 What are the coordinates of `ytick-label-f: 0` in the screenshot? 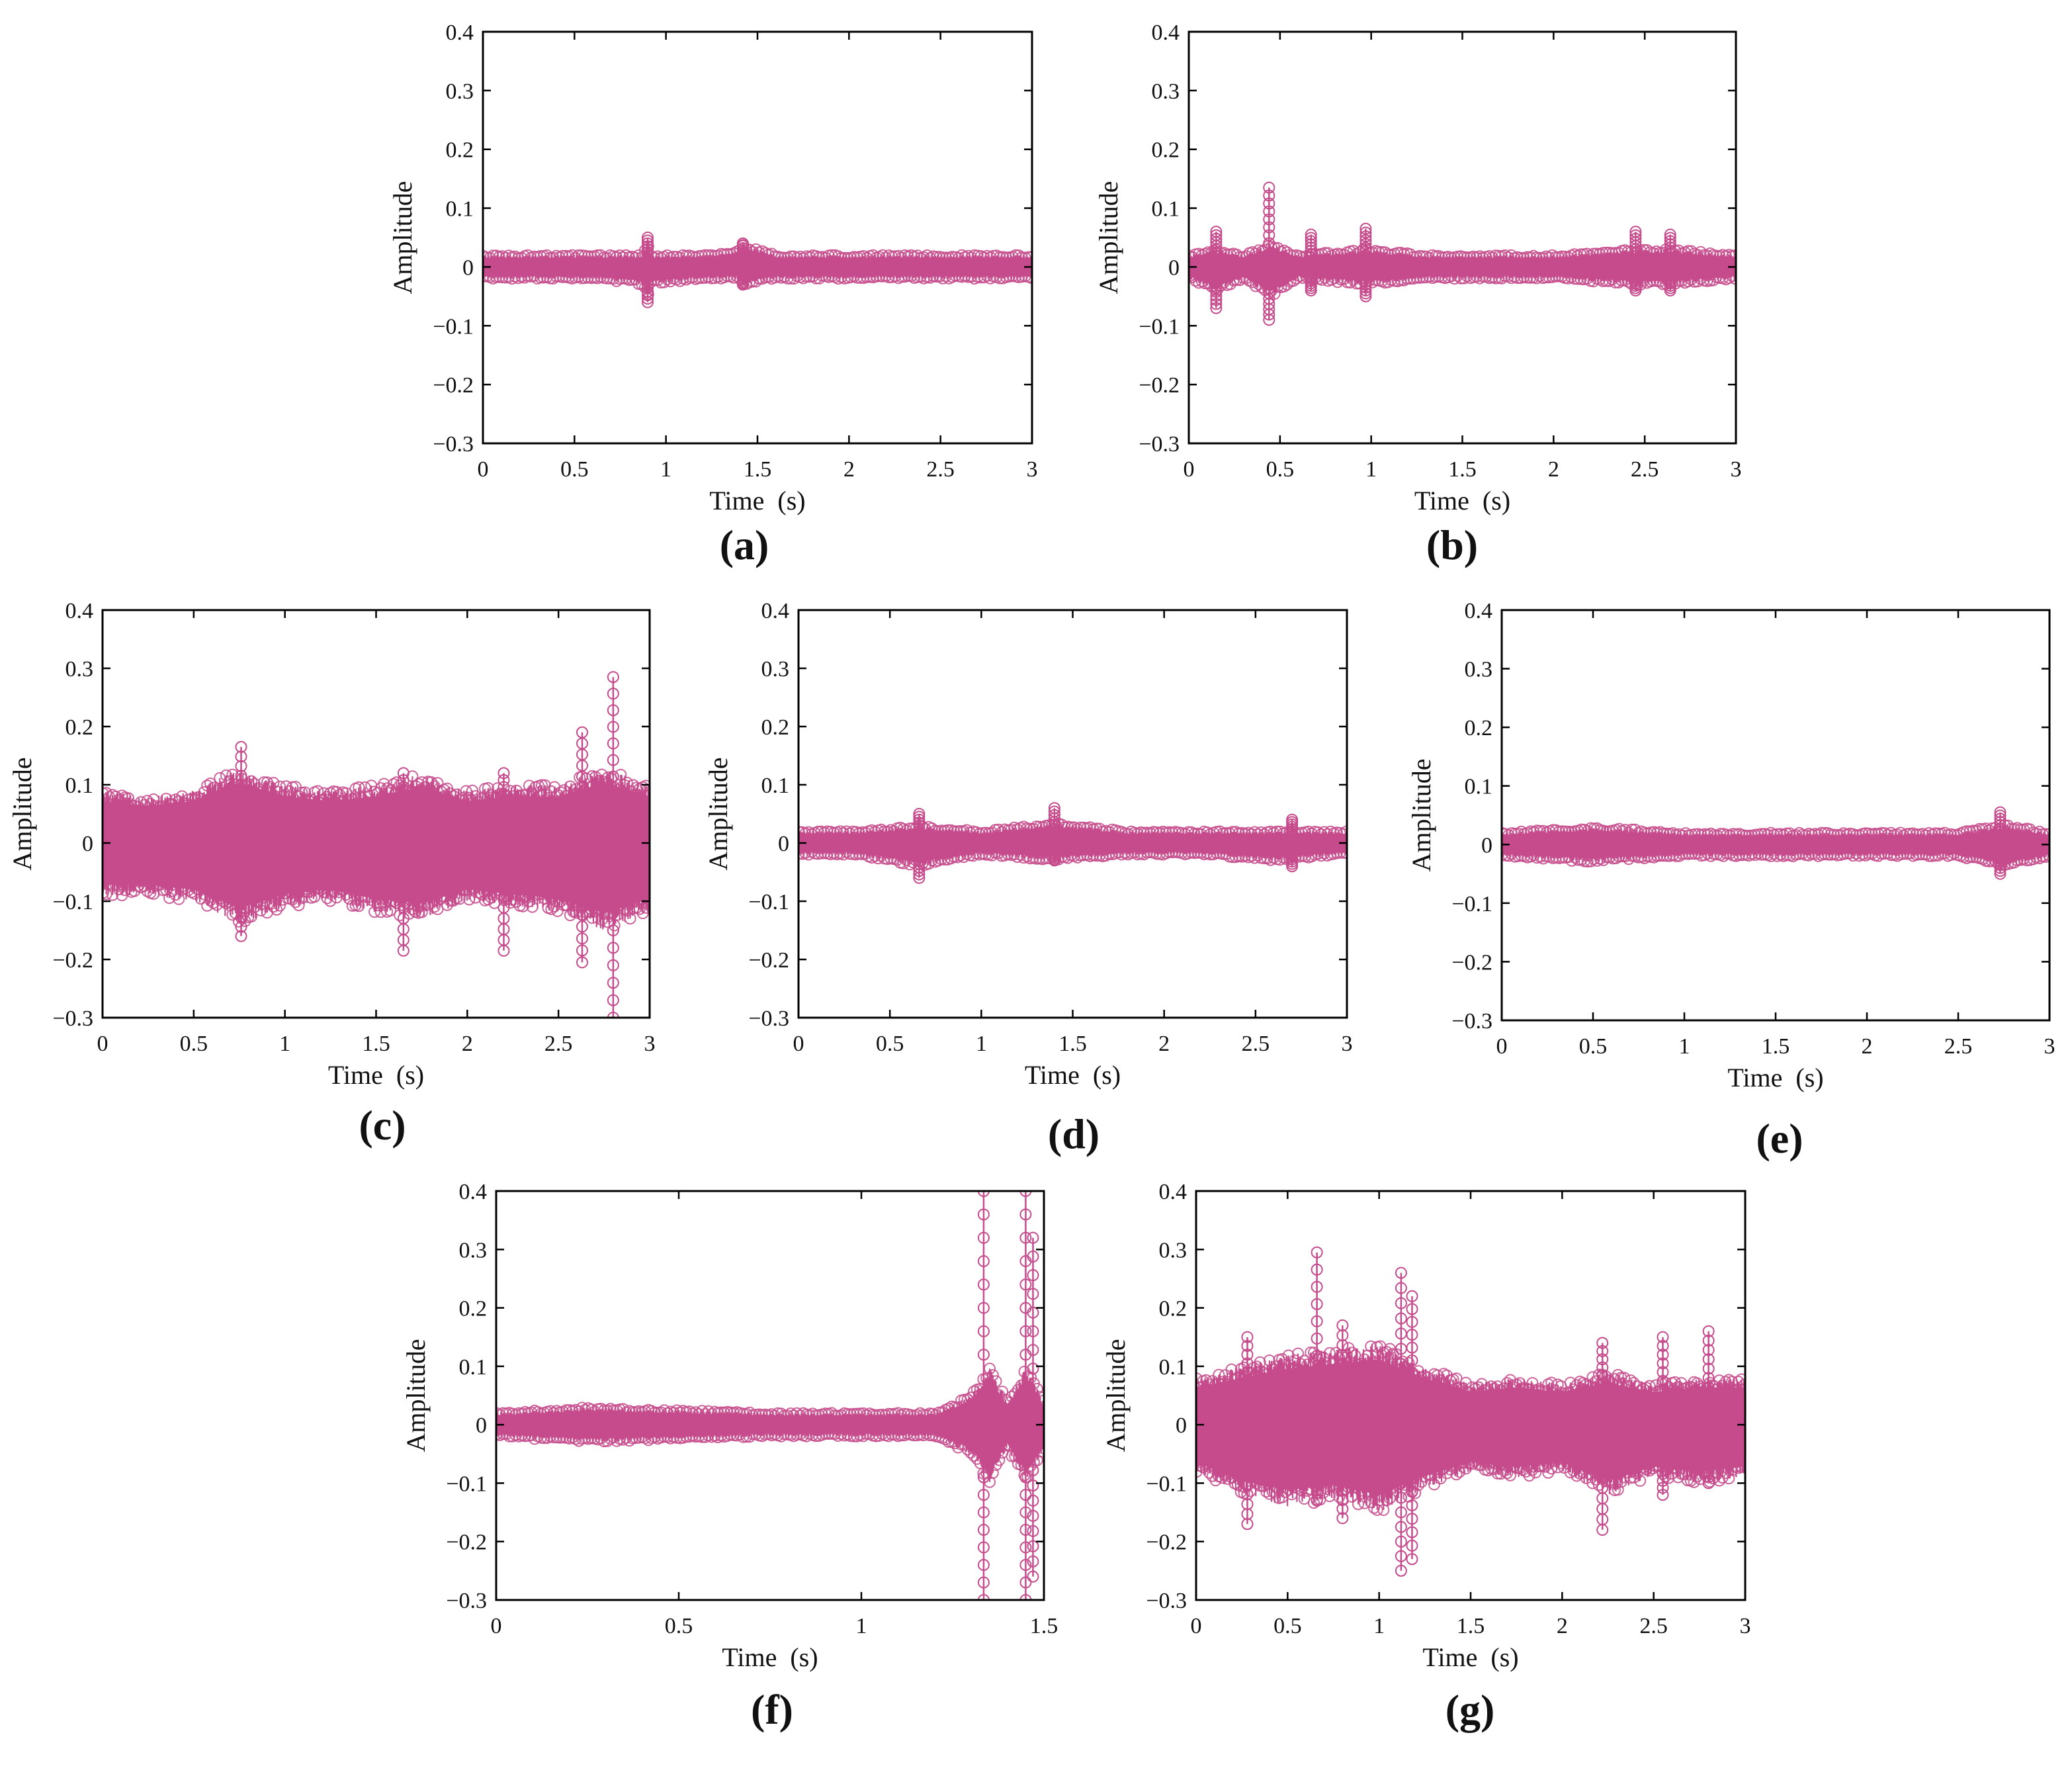 It's located at (481, 1425).